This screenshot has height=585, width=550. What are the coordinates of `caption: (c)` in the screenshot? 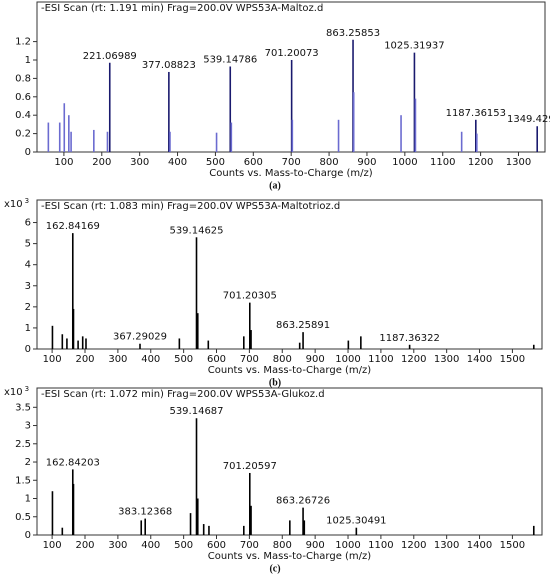 It's located at (274, 568).